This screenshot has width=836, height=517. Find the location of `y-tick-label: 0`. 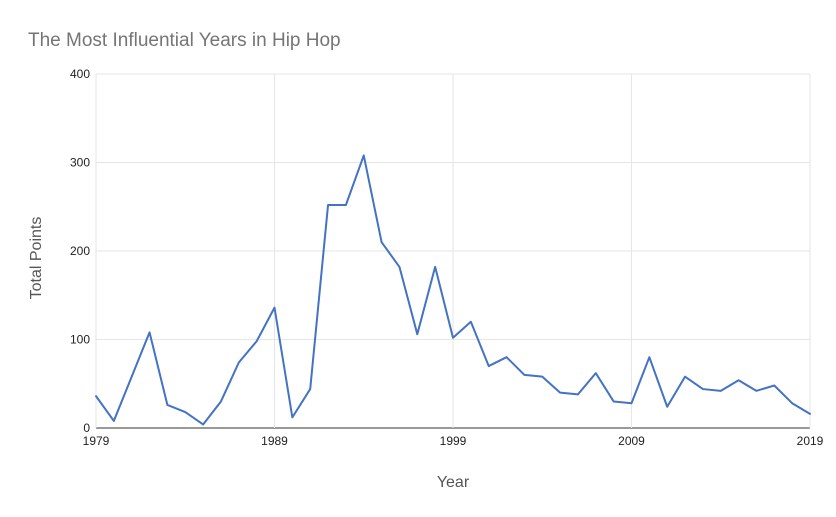

y-tick-label: 0 is located at coordinates (86, 428).